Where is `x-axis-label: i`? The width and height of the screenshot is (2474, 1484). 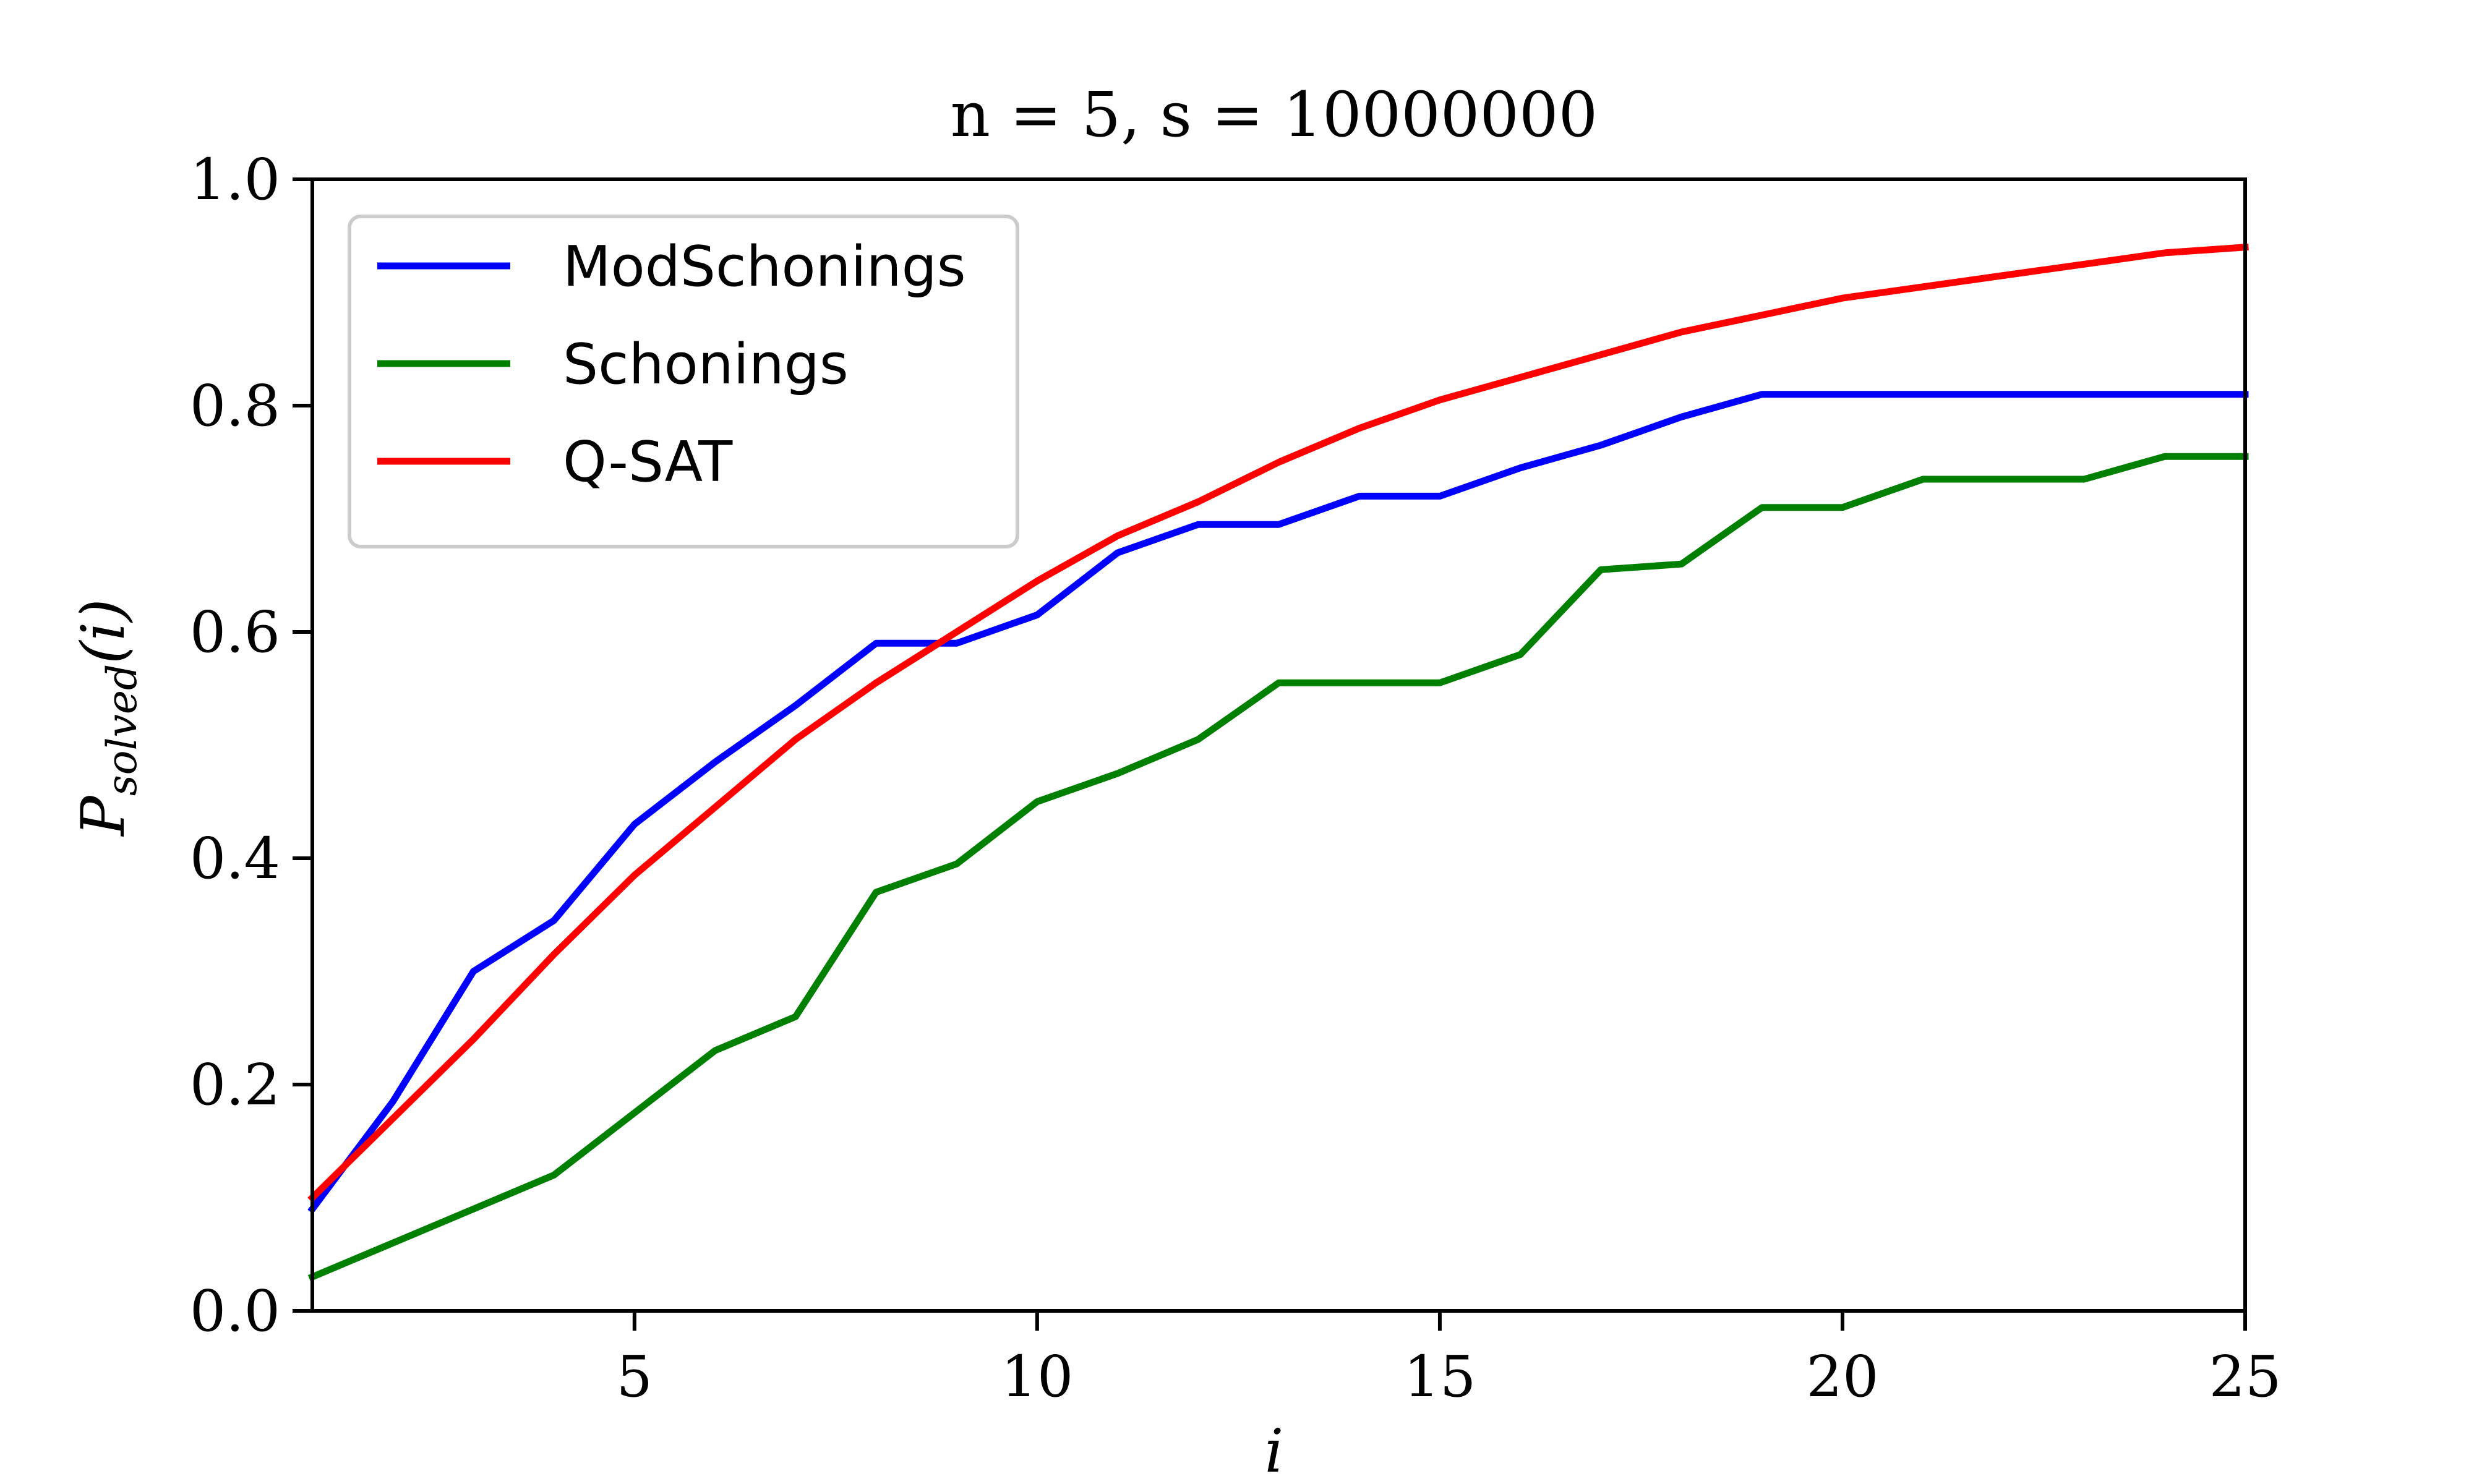
x-axis-label: i is located at coordinates (1274, 1450).